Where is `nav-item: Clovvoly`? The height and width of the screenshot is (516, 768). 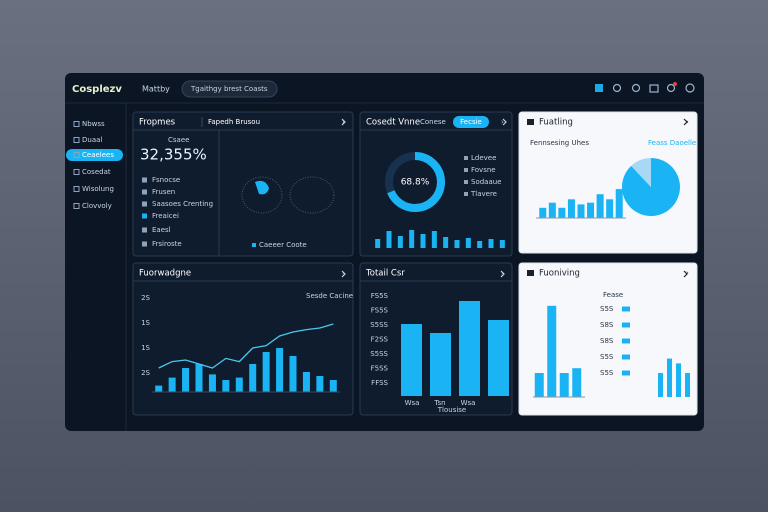 nav-item: Clovvoly is located at coordinates (97, 206).